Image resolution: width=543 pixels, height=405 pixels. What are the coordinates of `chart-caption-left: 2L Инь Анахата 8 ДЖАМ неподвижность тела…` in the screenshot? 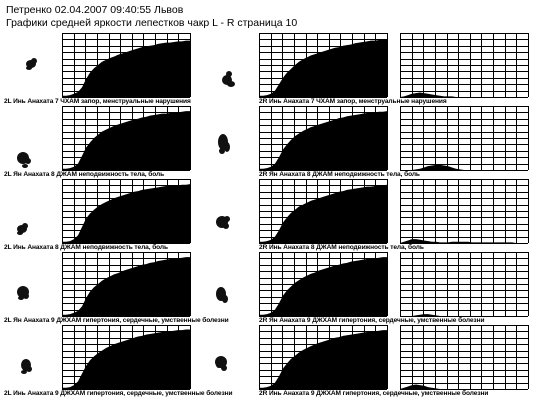 It's located at (86, 247).